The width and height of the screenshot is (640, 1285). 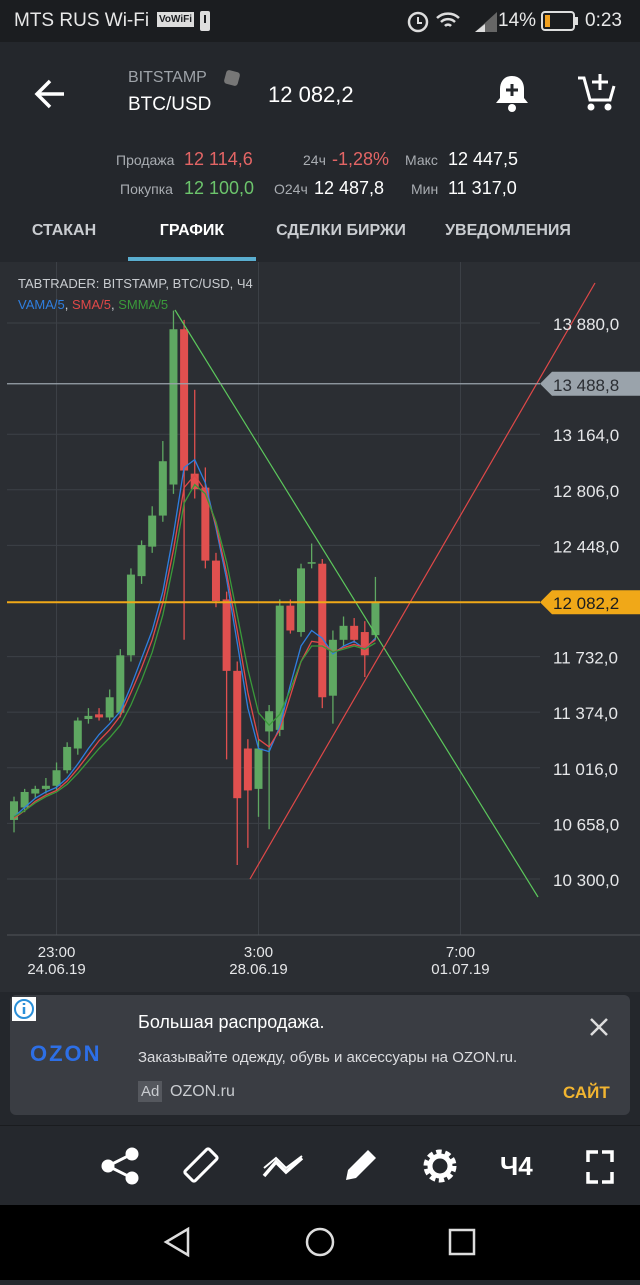 What do you see at coordinates (202, 1091) in the screenshot?
I see `ad-domain: OZON.ru` at bounding box center [202, 1091].